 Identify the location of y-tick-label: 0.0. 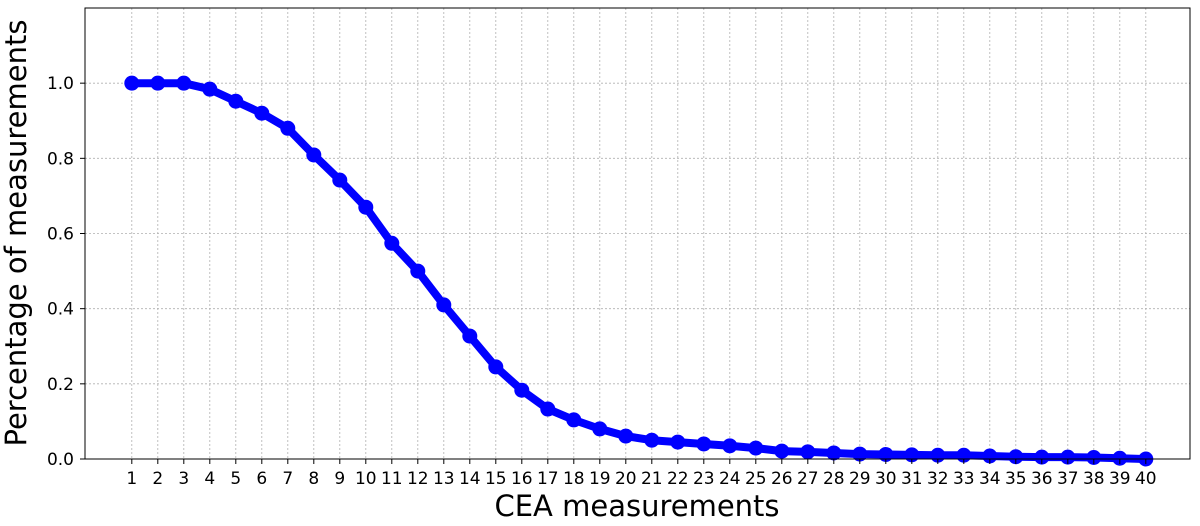
(60, 460).